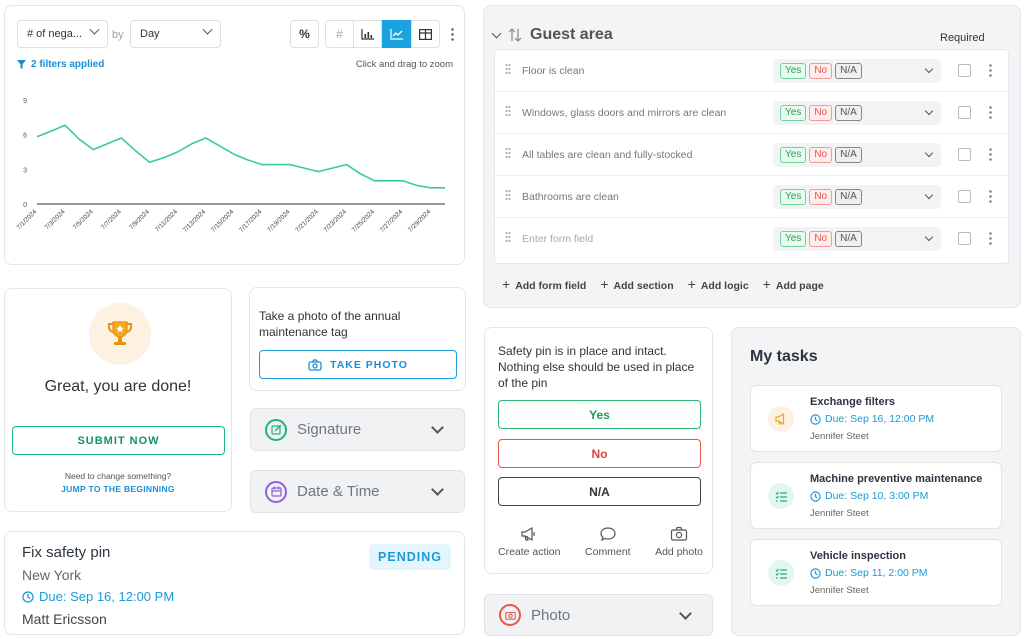 Image resolution: width=1024 pixels, height=639 pixels. Describe the element at coordinates (553, 71) in the screenshot. I see `field-label: Floor is clean` at that location.